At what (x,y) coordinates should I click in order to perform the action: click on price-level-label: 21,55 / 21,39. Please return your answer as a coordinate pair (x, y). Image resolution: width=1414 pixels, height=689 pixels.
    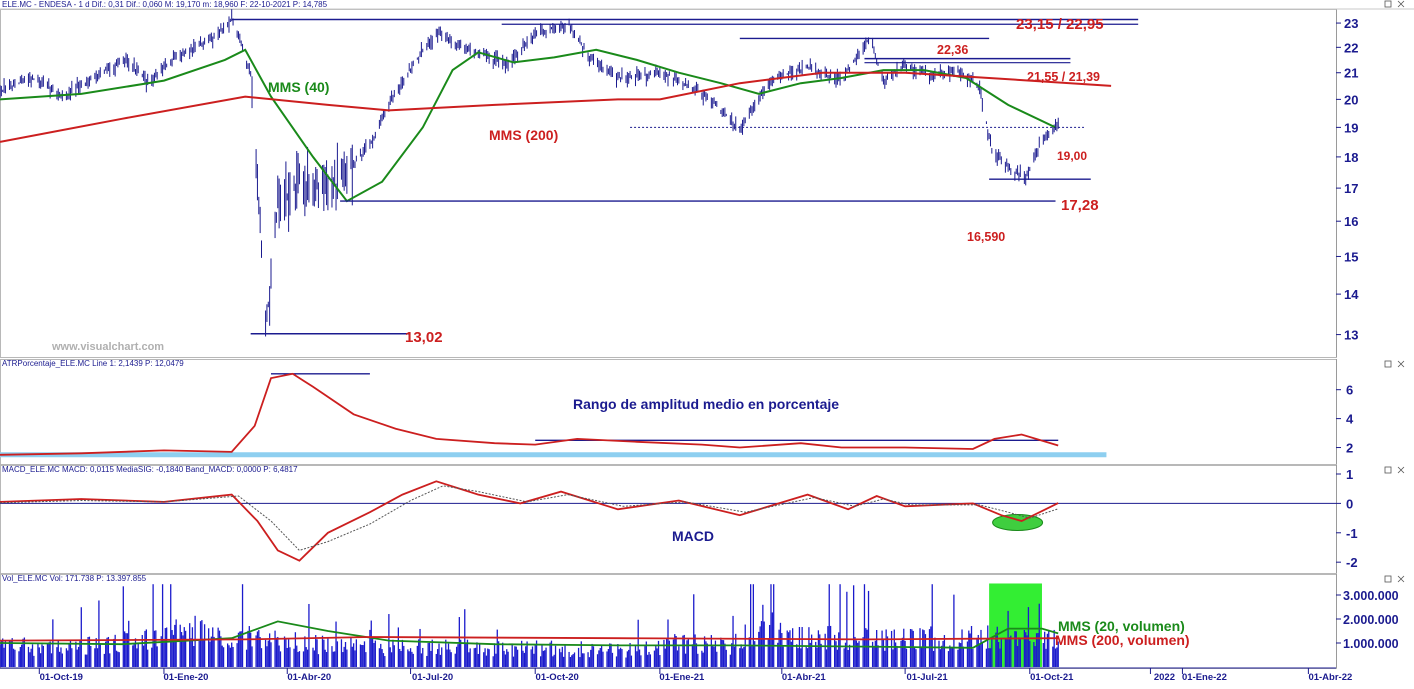
    Looking at the image, I should click on (1063, 77).